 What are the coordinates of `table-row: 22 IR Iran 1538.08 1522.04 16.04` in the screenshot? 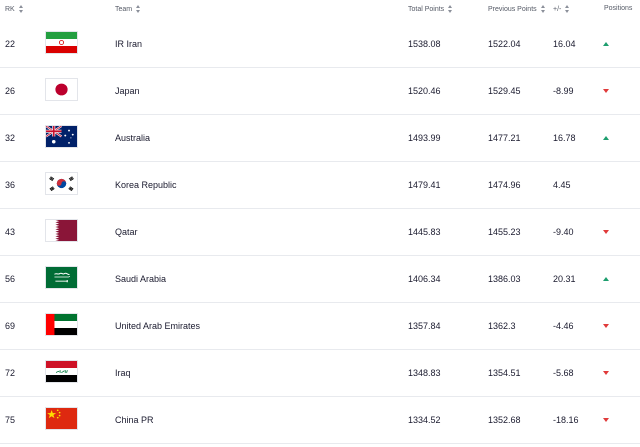 It's located at (320, 44).